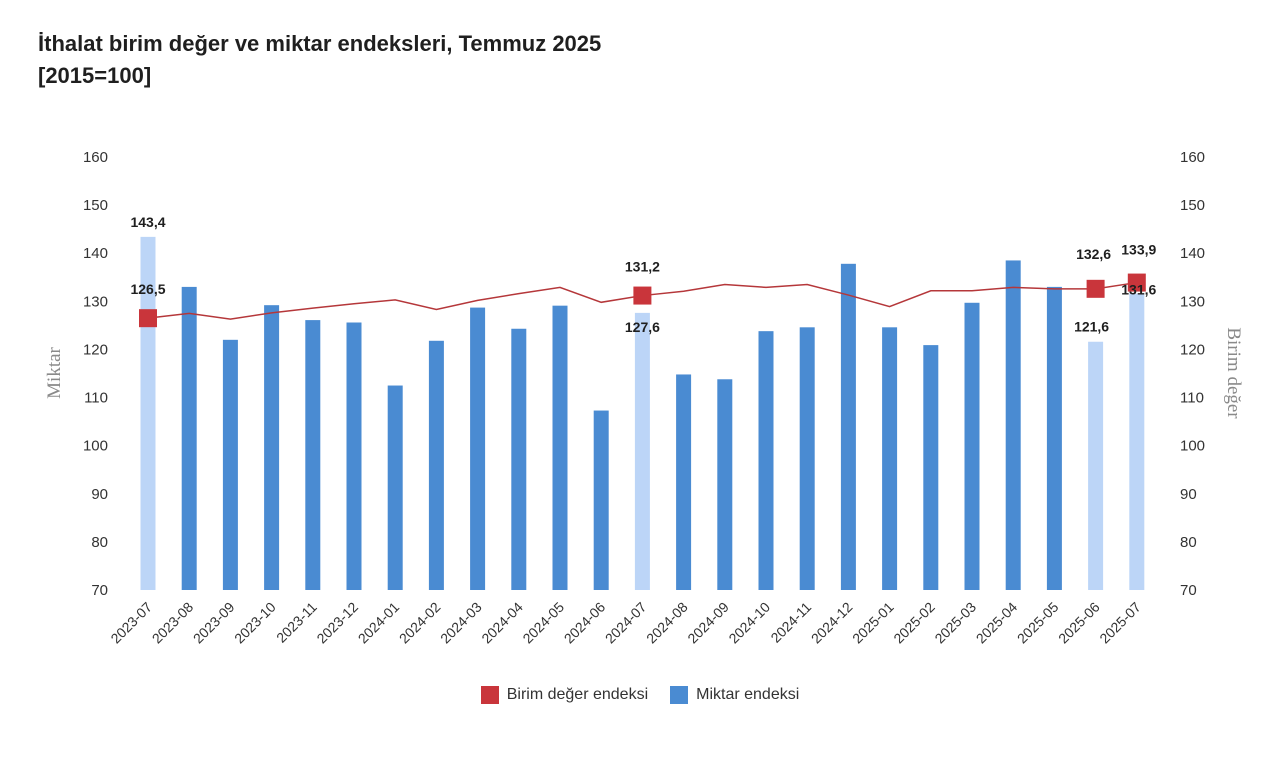  I want to click on x-tick-2024-07: 2024-07, so click(626, 623).